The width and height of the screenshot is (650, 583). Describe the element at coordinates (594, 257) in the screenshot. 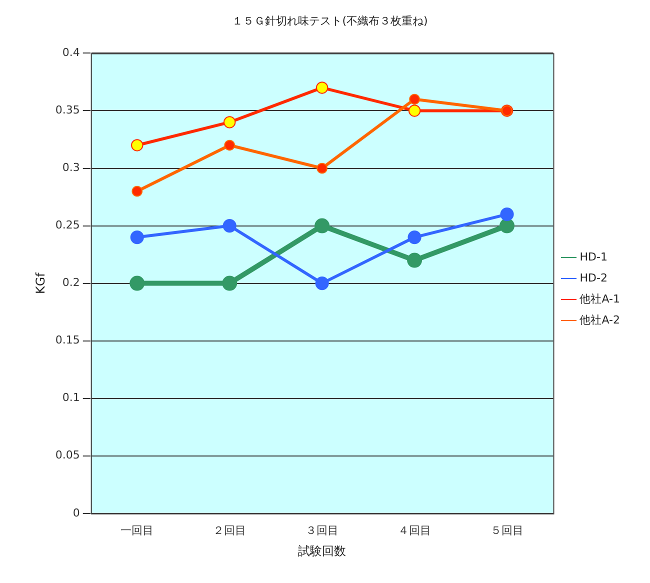

I see `legend-label: HD-1` at that location.